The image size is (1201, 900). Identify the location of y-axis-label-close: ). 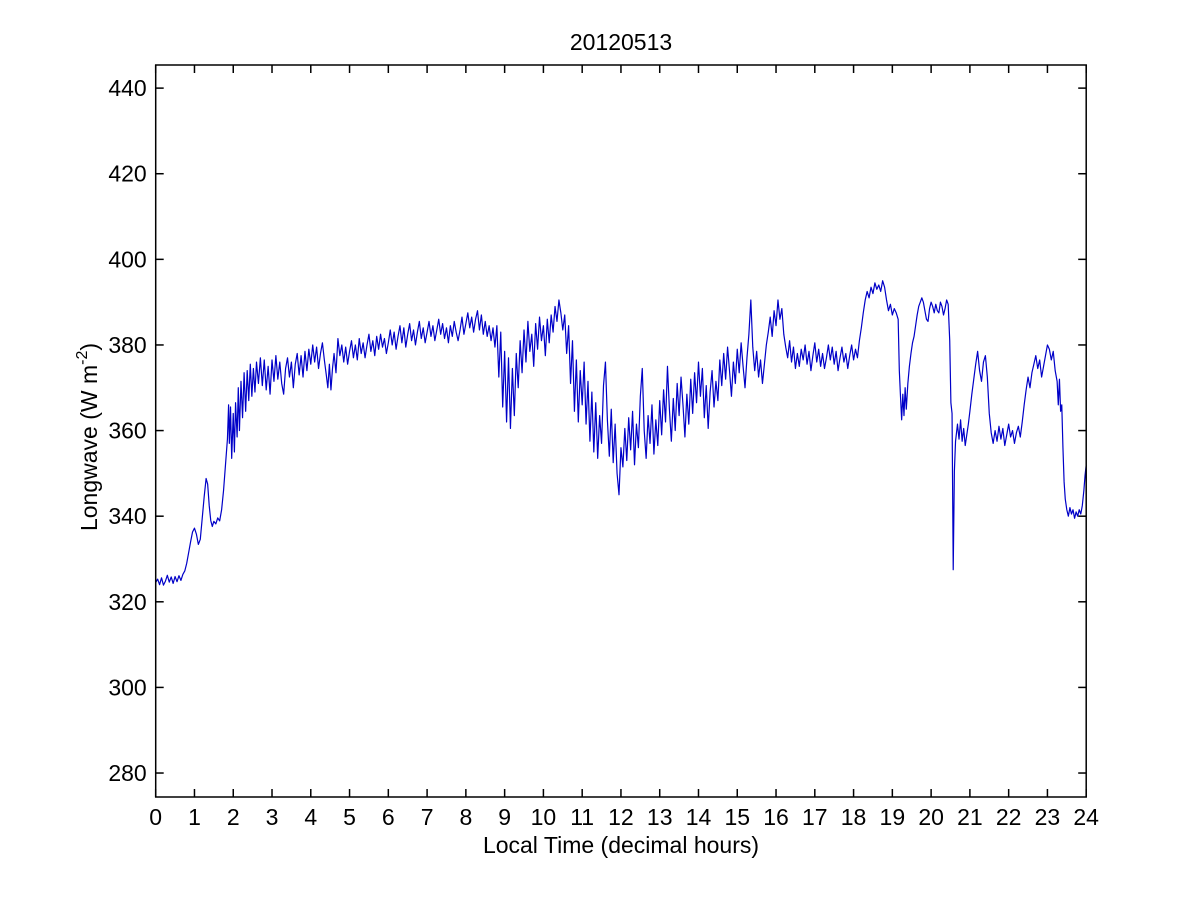
(89, 347).